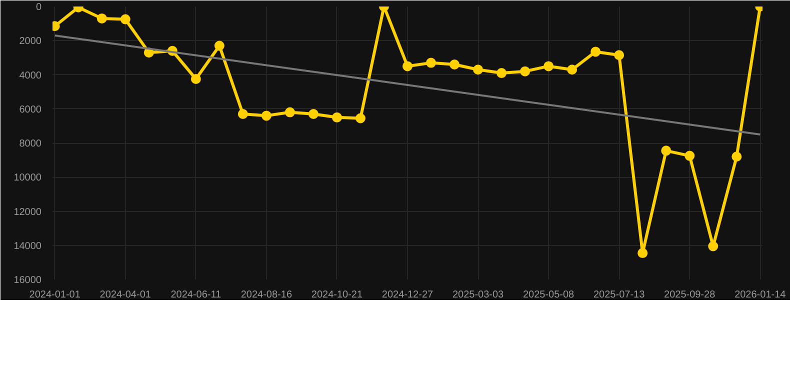 The width and height of the screenshot is (790, 384). I want to click on x-tick-label: 2024-12-27, so click(408, 295).